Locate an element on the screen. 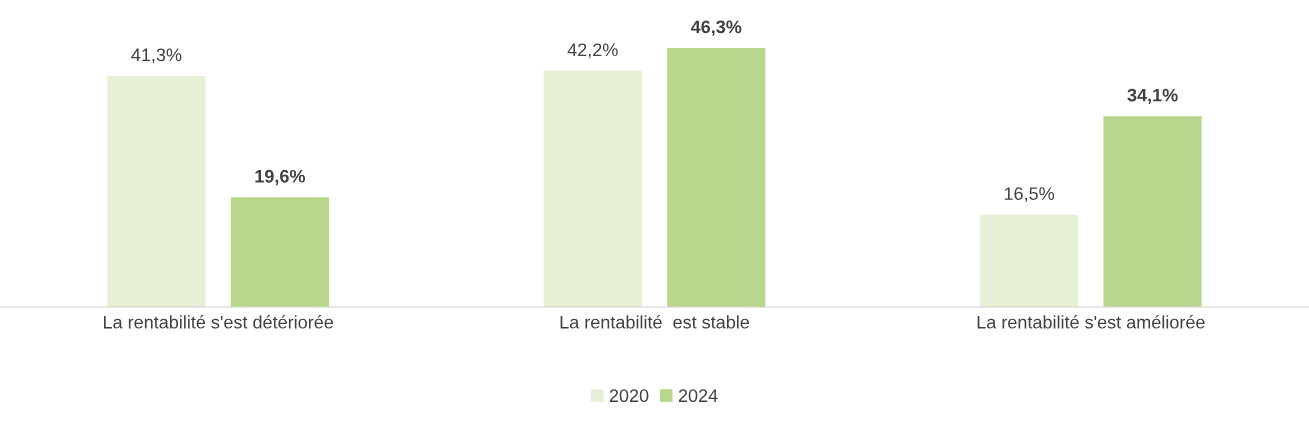 The image size is (1309, 424). x-tick-label: La rentabilité est stable is located at coordinates (655, 322).